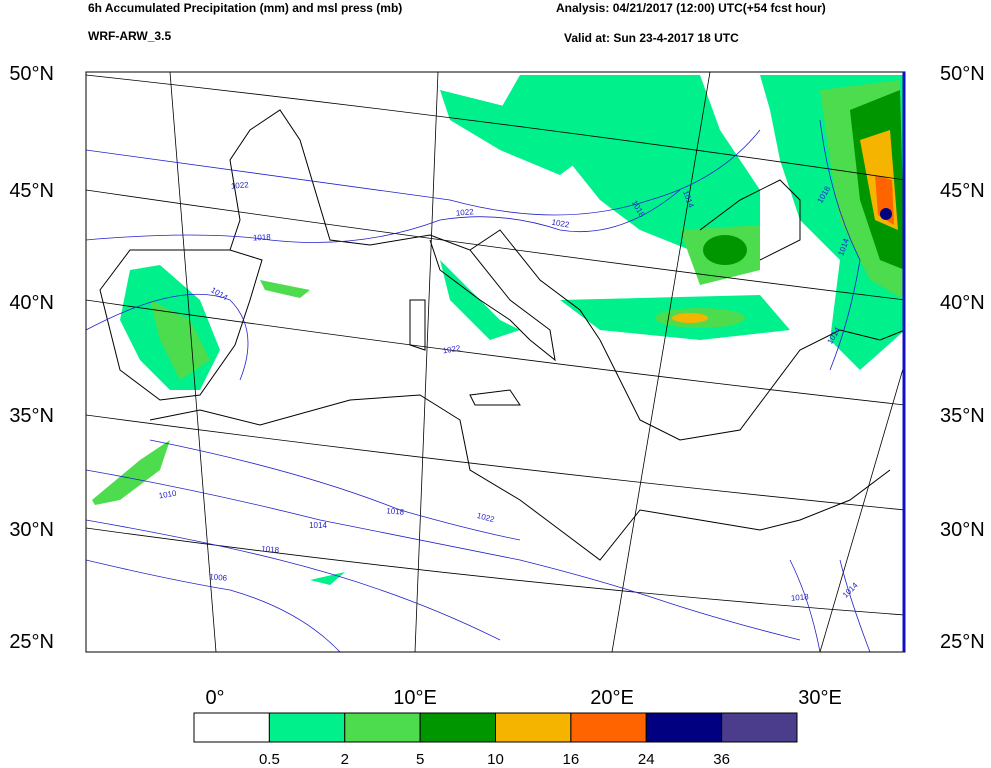 The height and width of the screenshot is (768, 991). Describe the element at coordinates (420, 759) in the screenshot. I see `colorbar-label: 5` at that location.